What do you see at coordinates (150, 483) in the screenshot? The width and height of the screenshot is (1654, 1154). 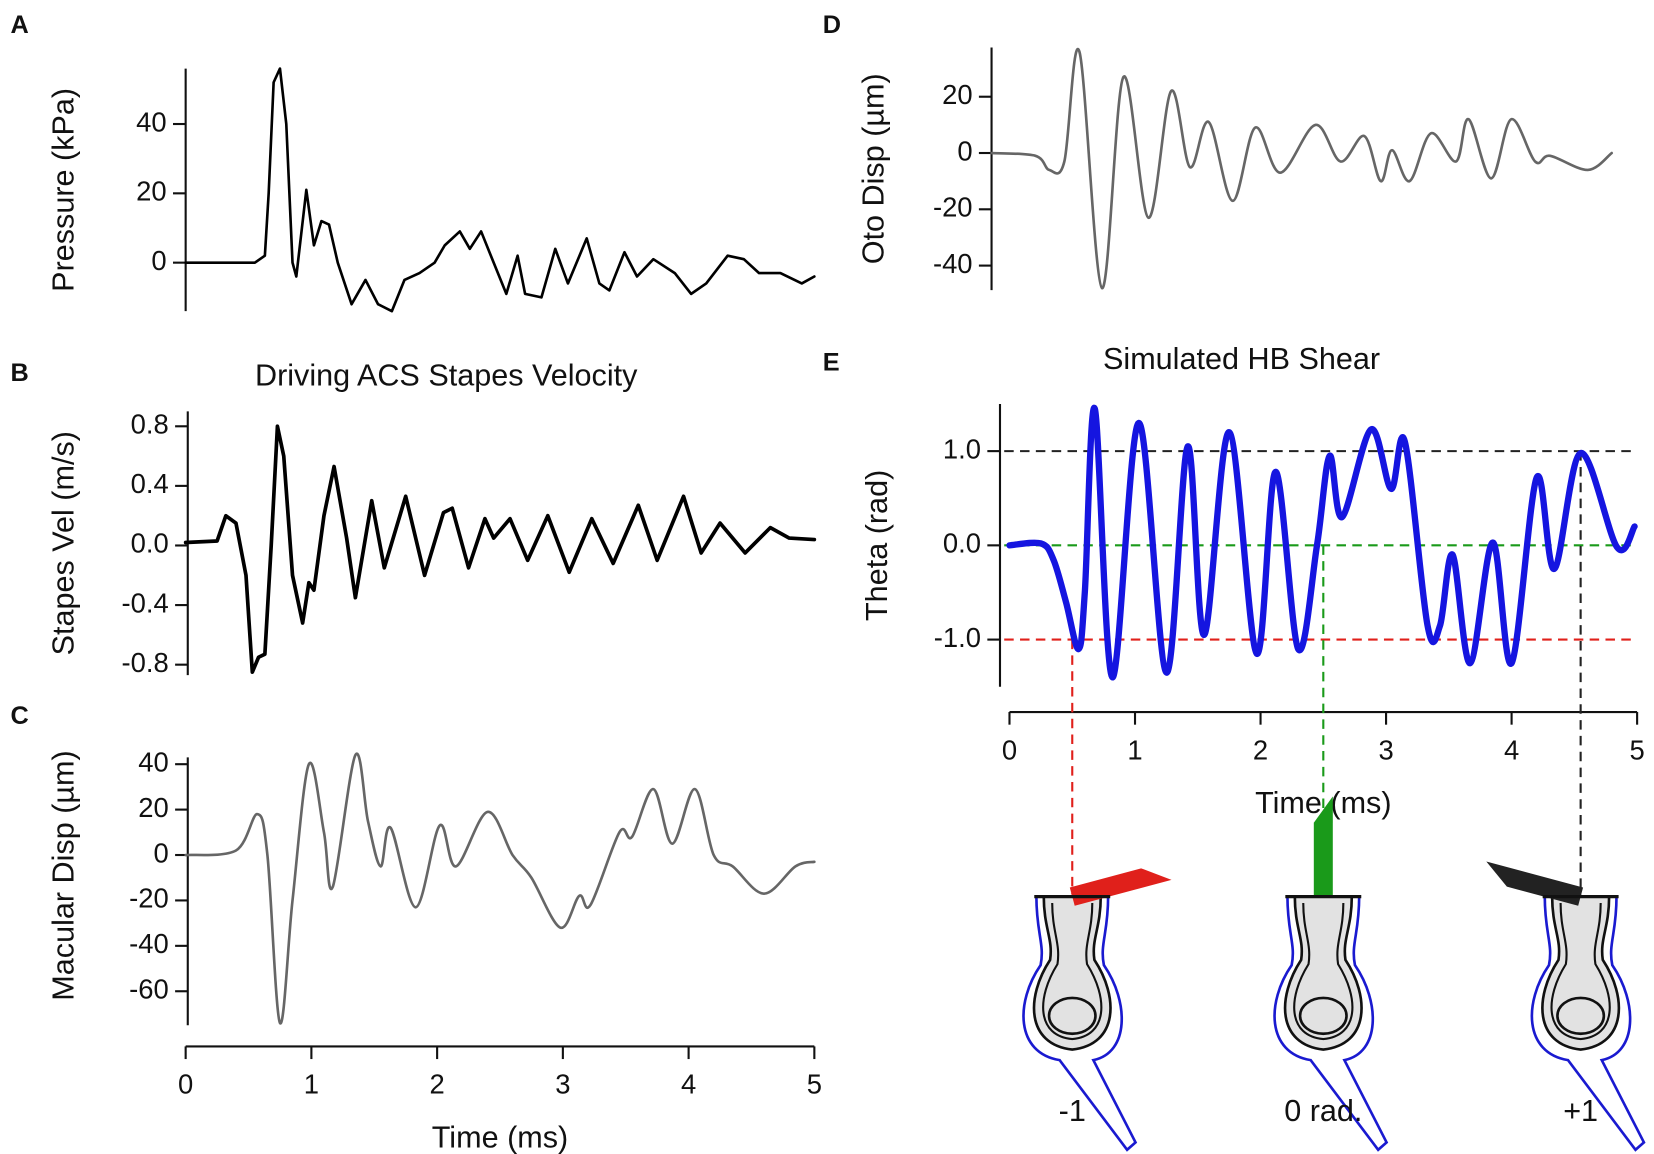 I see `y-tick-label: 0.4` at bounding box center [150, 483].